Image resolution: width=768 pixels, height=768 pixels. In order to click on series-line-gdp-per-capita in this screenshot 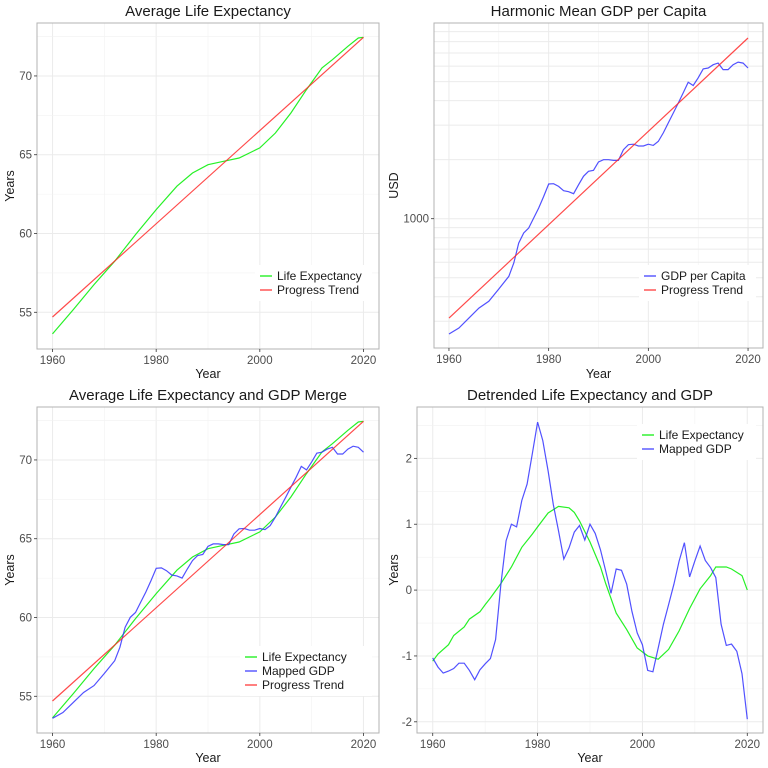, I will do `click(598, 198)`.